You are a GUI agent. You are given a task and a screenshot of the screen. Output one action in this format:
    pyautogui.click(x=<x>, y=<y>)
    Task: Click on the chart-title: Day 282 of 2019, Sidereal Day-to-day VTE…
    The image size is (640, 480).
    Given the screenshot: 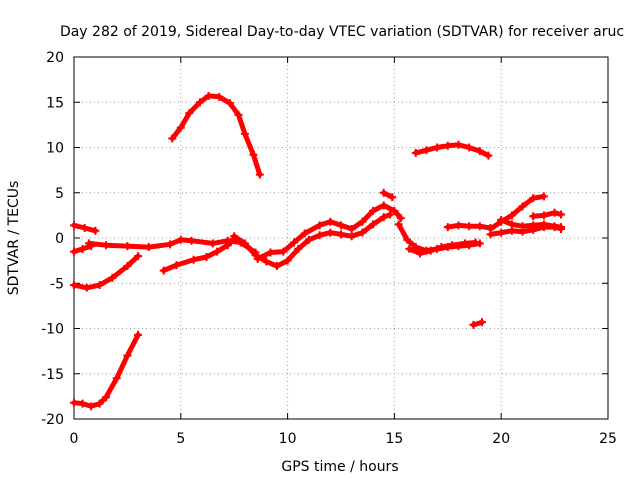 What is the action you would take?
    pyautogui.click(x=342, y=32)
    